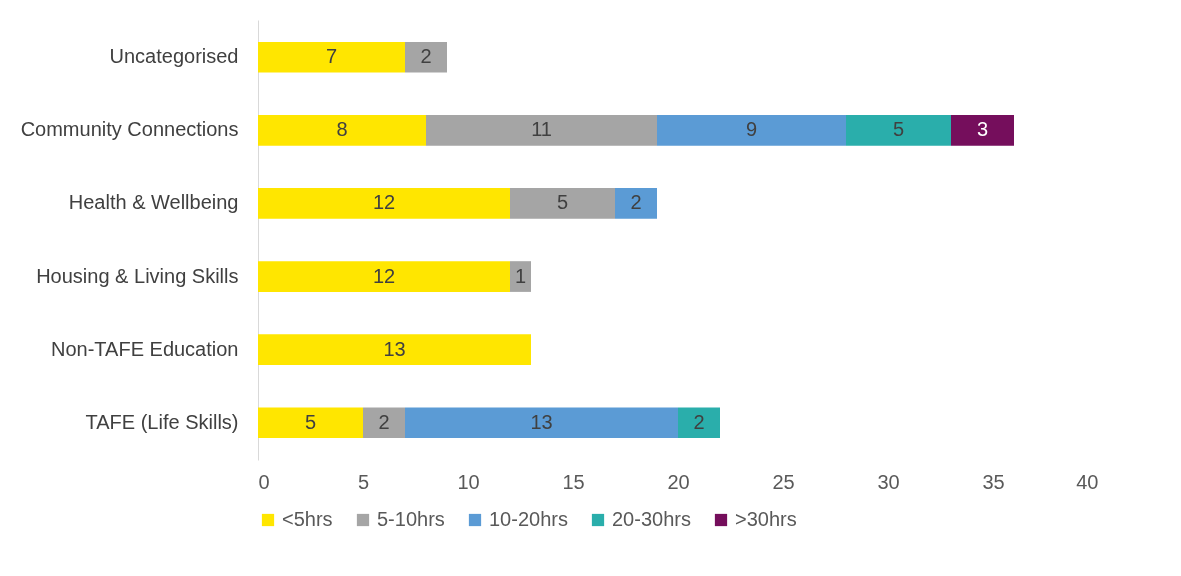 Image resolution: width=1181 pixels, height=576 pixels. What do you see at coordinates (137, 275) in the screenshot?
I see `y-tick-label: Housing & Living Skills` at bounding box center [137, 275].